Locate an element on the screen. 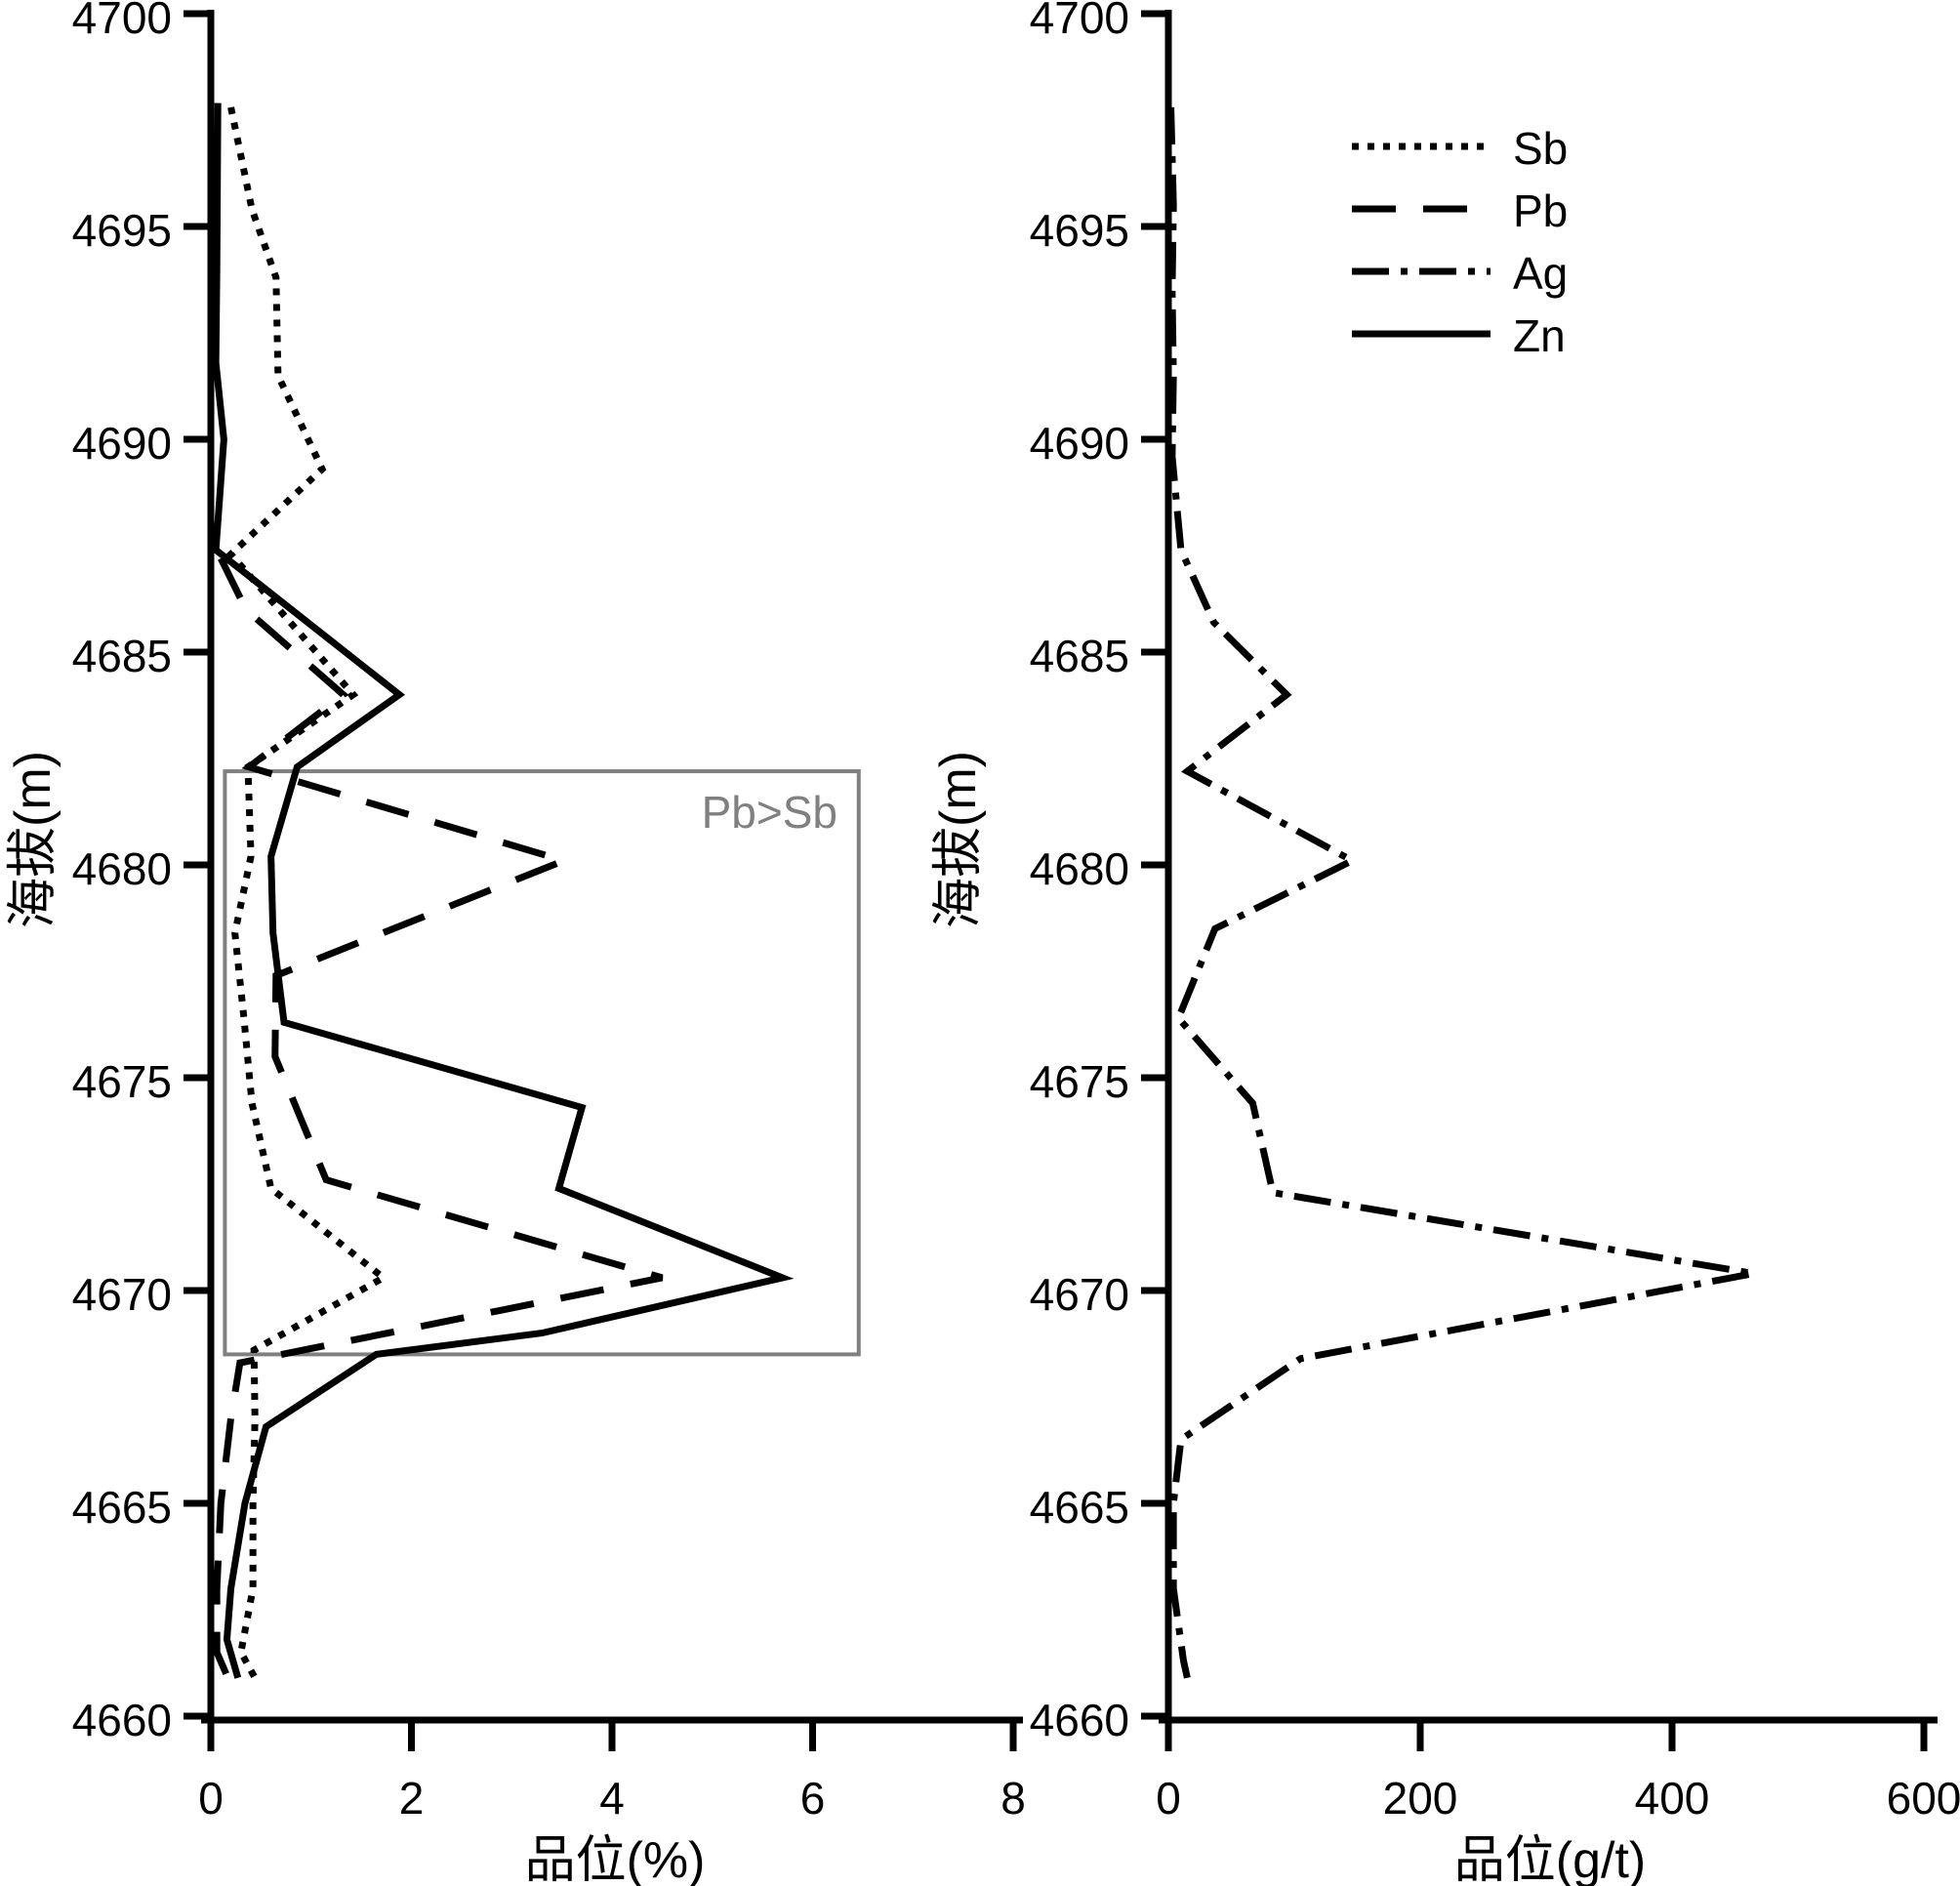  legend-label: Pb is located at coordinates (1540, 210).